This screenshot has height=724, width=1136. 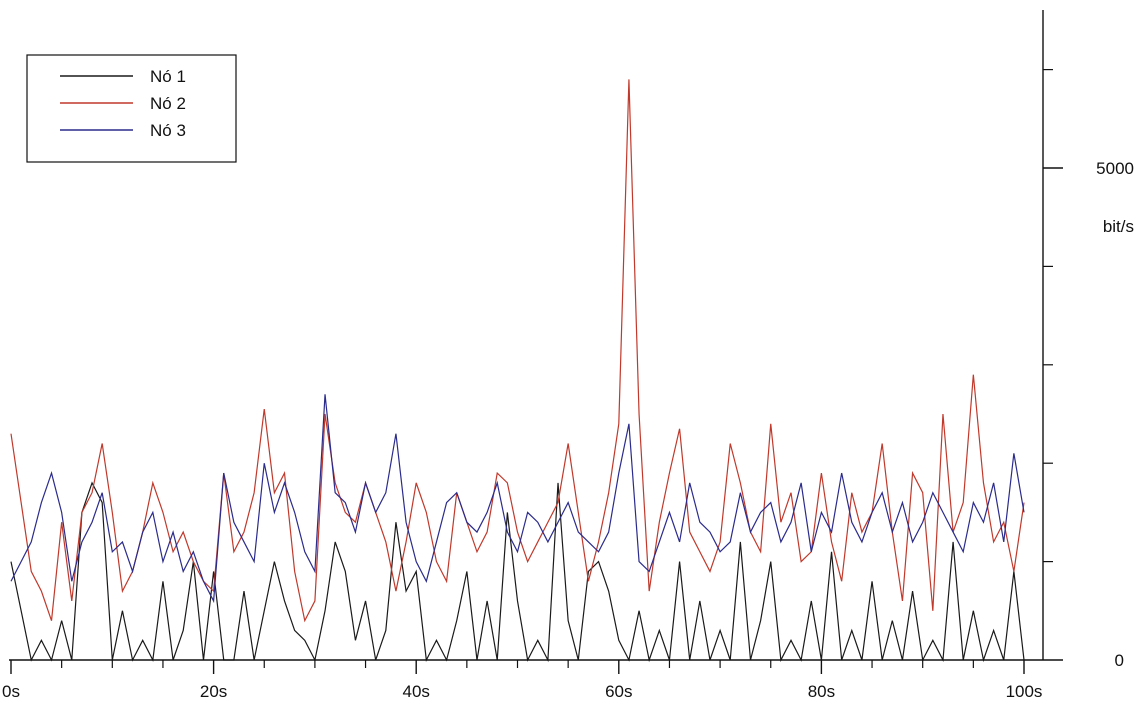 What do you see at coordinates (11, 691) in the screenshot?
I see `x-tick-label-0: 0s` at bounding box center [11, 691].